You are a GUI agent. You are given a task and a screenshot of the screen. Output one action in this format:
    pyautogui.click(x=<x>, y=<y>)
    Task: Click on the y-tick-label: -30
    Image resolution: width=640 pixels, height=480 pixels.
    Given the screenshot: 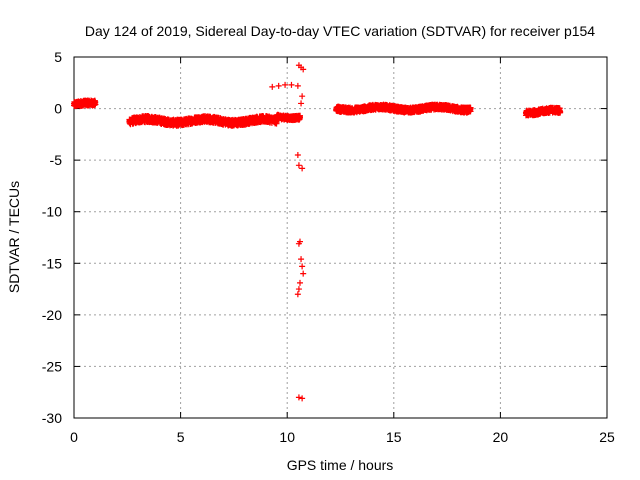 What is the action you would take?
    pyautogui.click(x=52, y=418)
    